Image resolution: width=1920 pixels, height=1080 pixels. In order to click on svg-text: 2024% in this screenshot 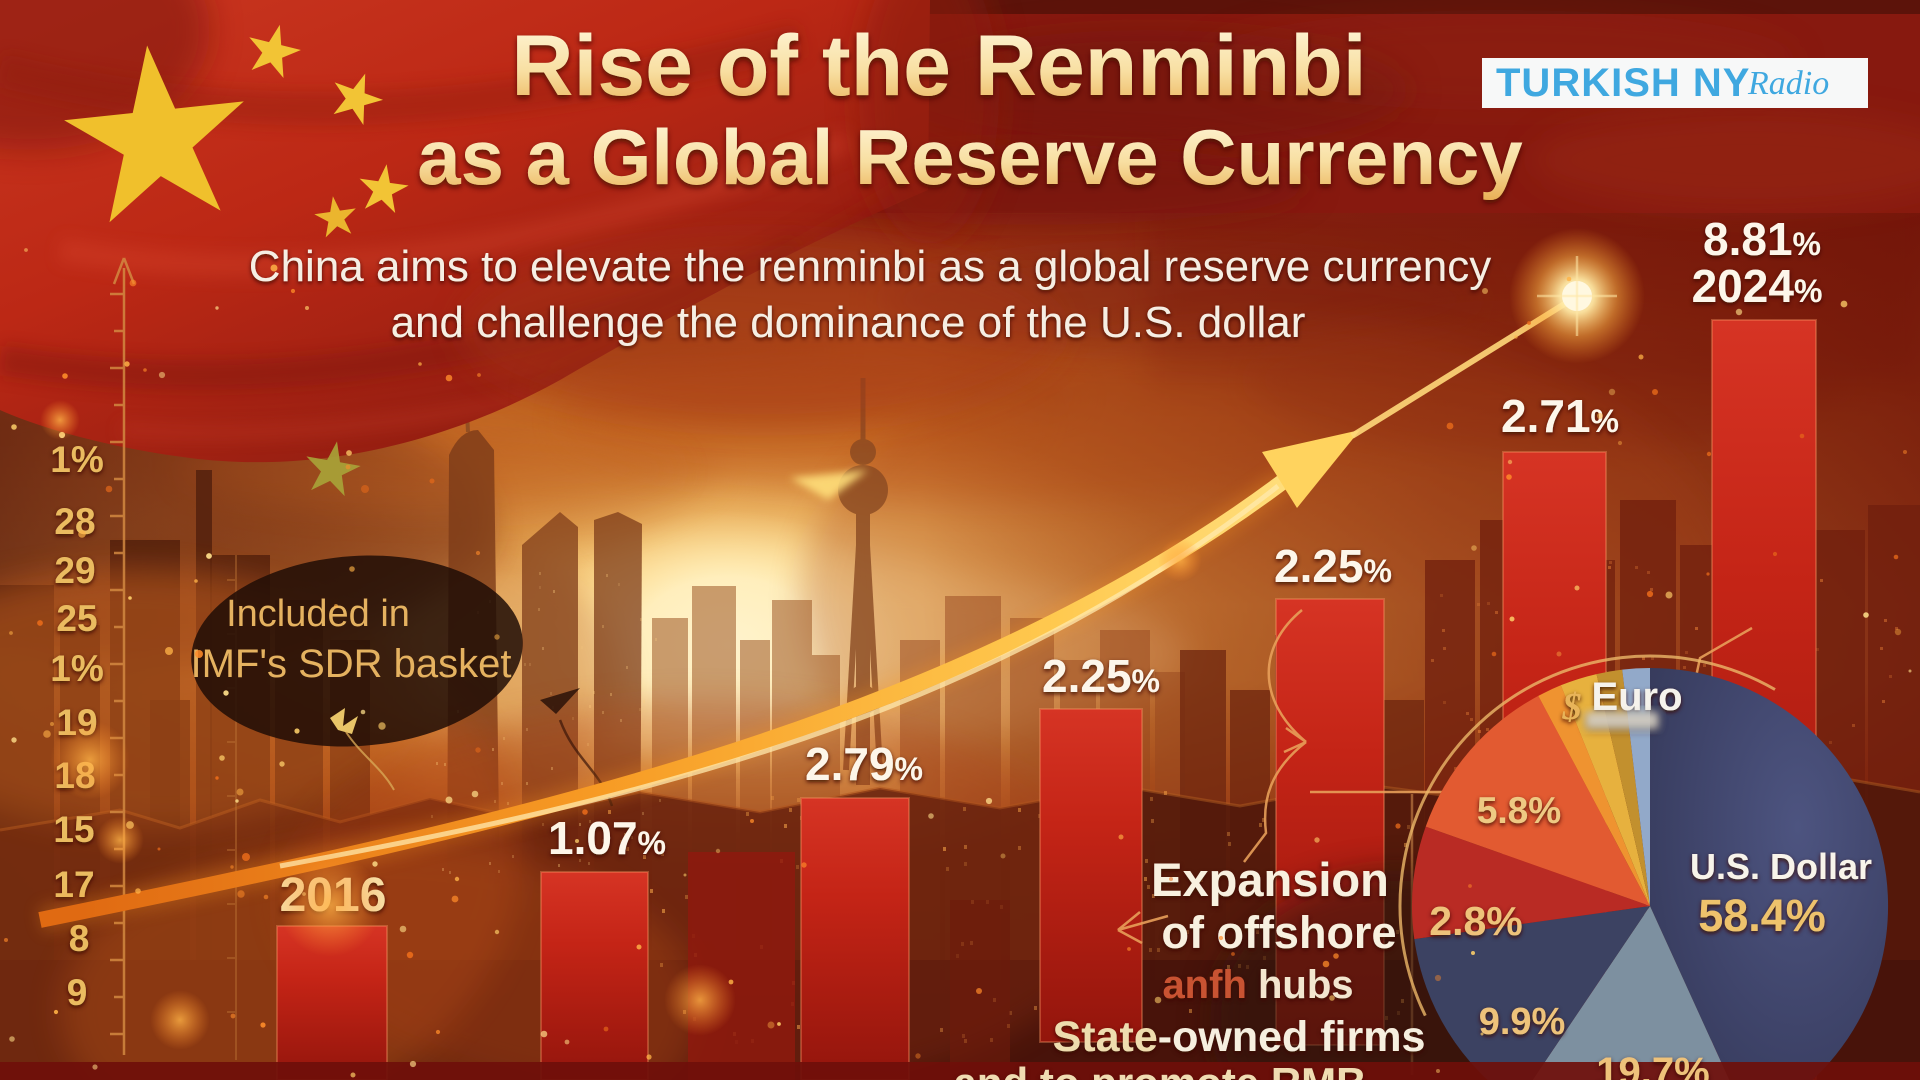, I will do `click(1757, 286)`.